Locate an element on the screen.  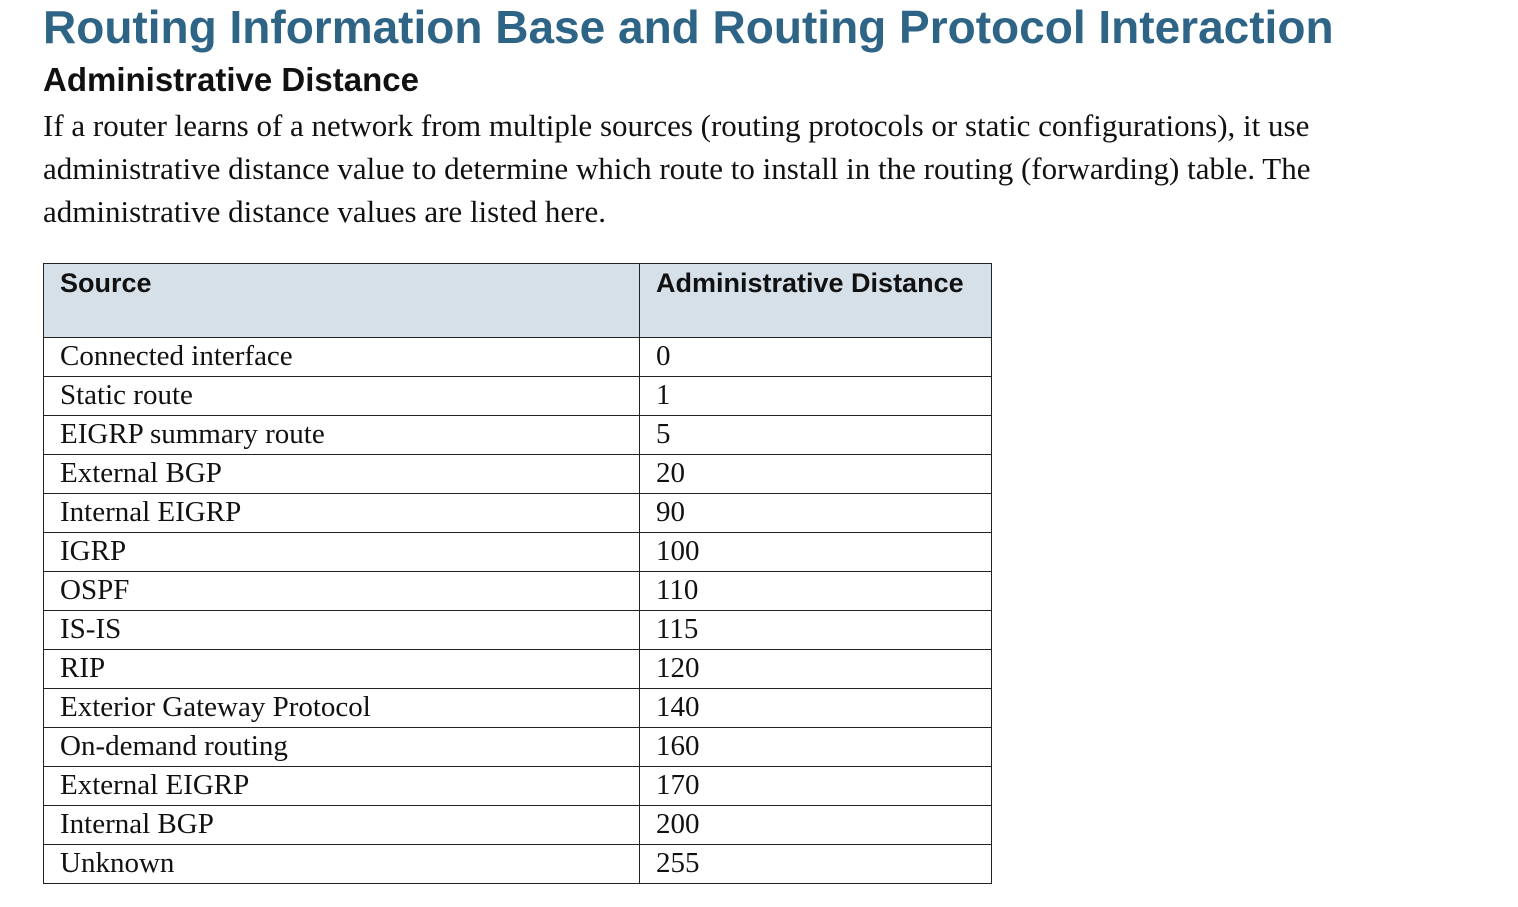
cell-source: Unknown is located at coordinates (341, 864).